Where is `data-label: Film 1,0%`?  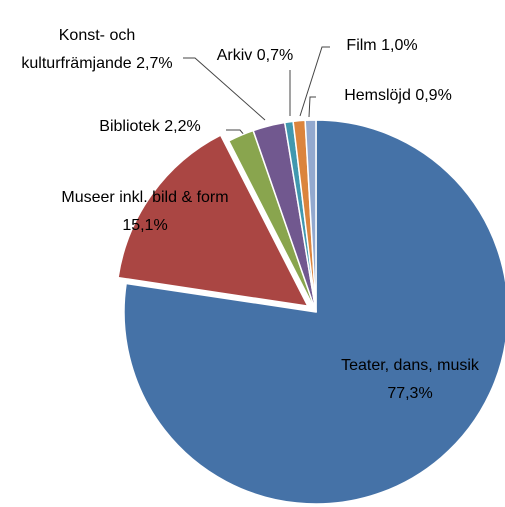
data-label: Film 1,0% is located at coordinates (382, 46).